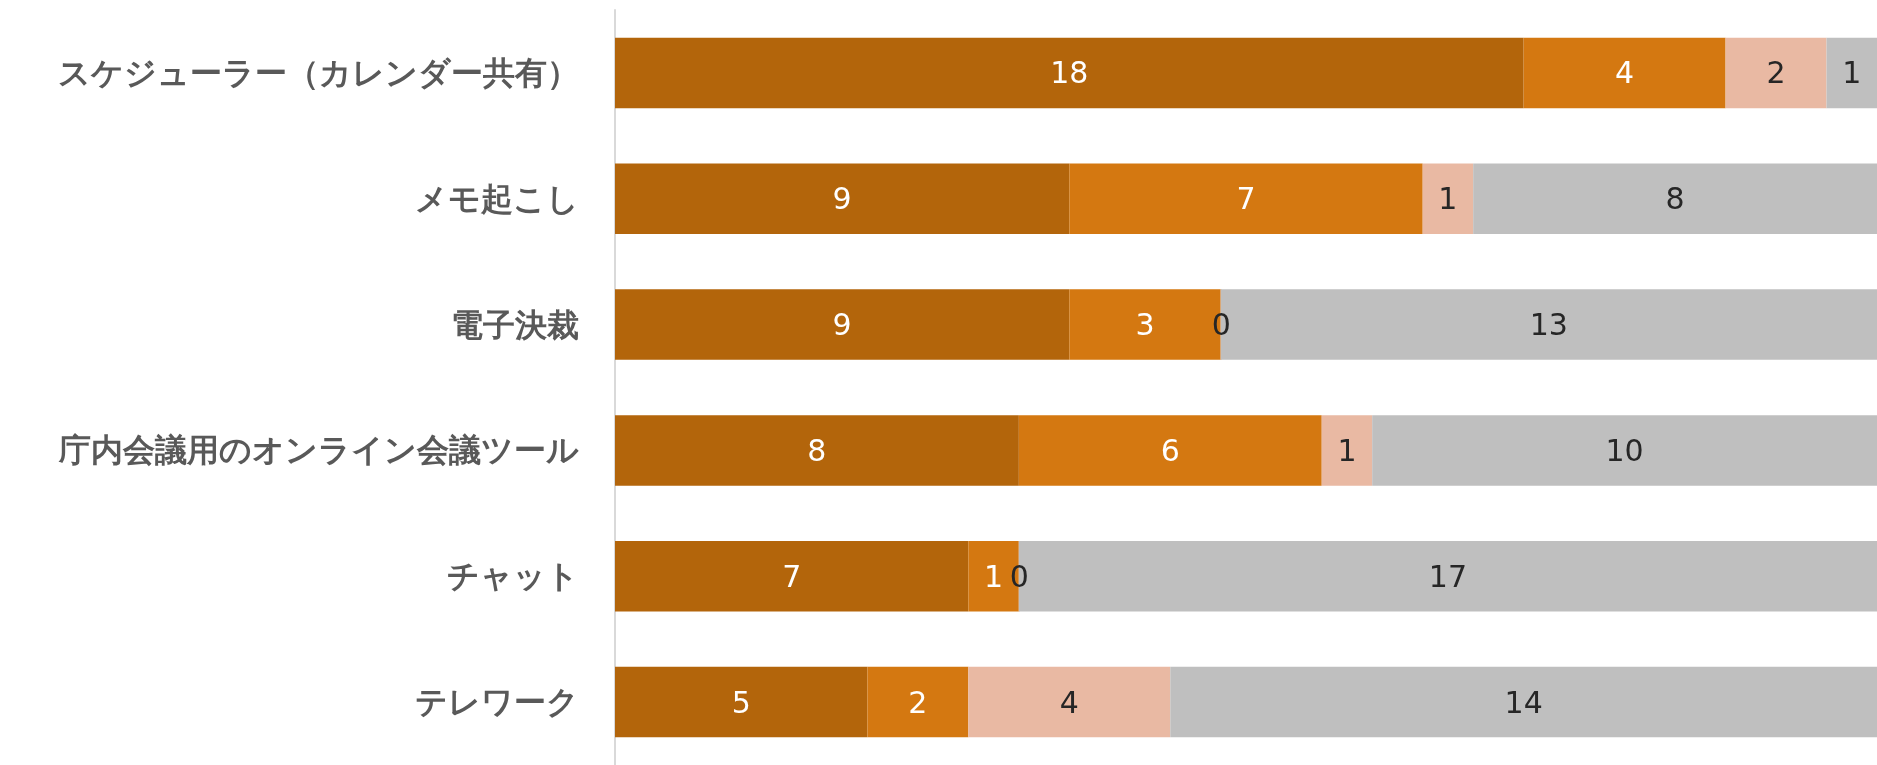 This screenshot has height=765, width=1877. Describe the element at coordinates (1523, 702) in the screenshot. I see `data-label: 14` at that location.